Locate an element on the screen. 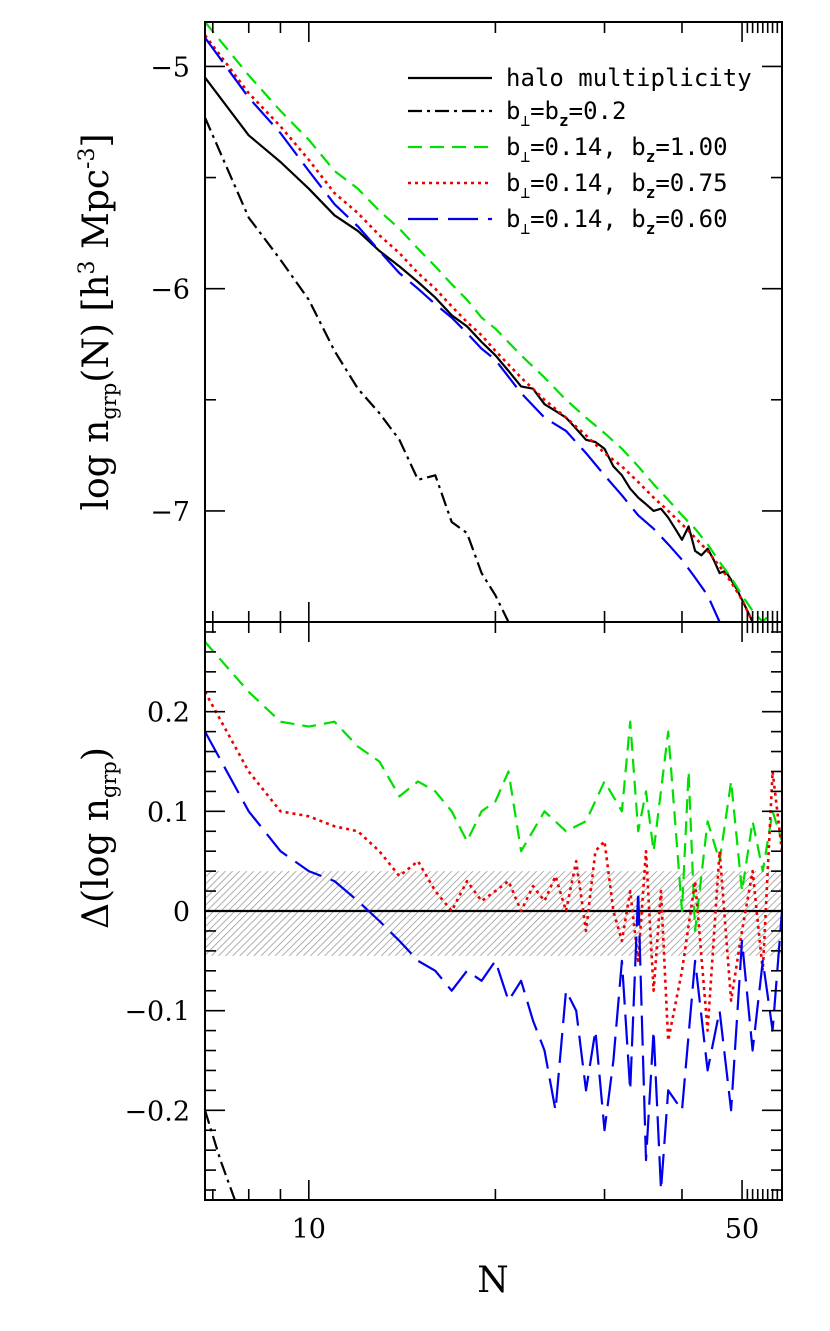 The width and height of the screenshot is (830, 1331). legend-label-bz060: b⊥=0.14, bz=0.60 is located at coordinates (617, 221).